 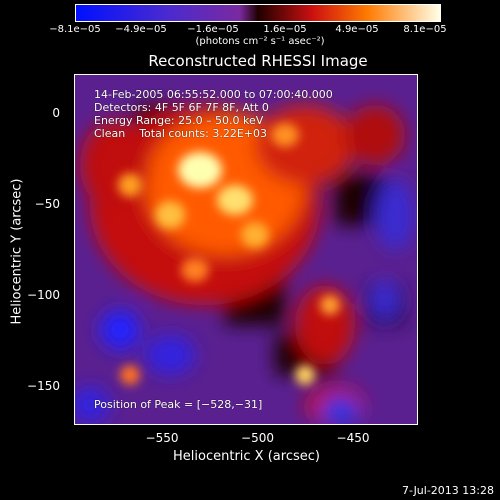 I want to click on timestamp: 7-Jul-2013 13:28, so click(x=447, y=490).